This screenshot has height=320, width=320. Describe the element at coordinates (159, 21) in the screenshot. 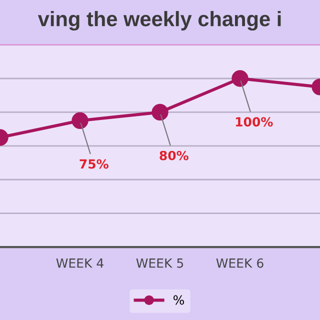

I see `chart-title: ving the weekly change i` at that location.